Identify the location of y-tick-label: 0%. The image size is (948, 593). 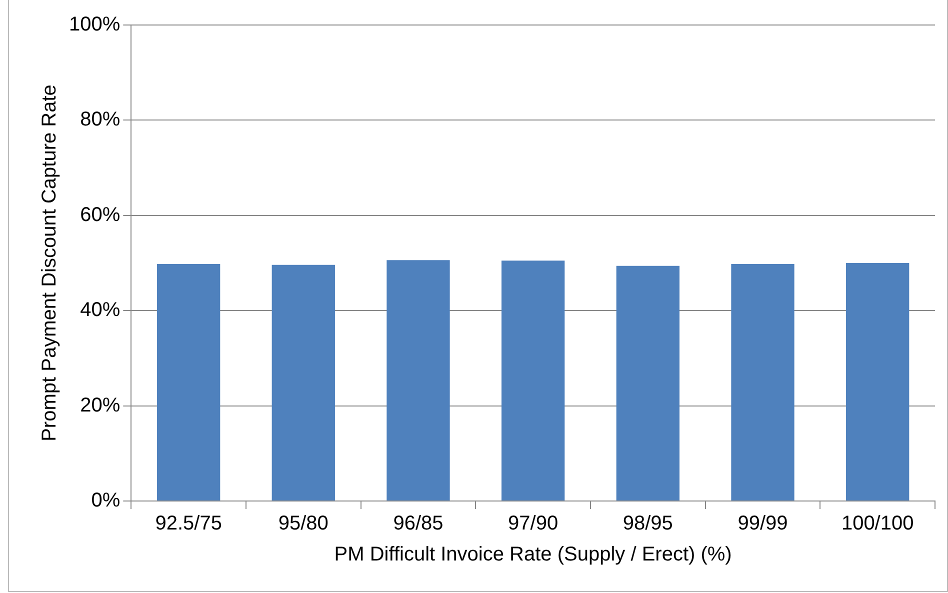
(105, 501).